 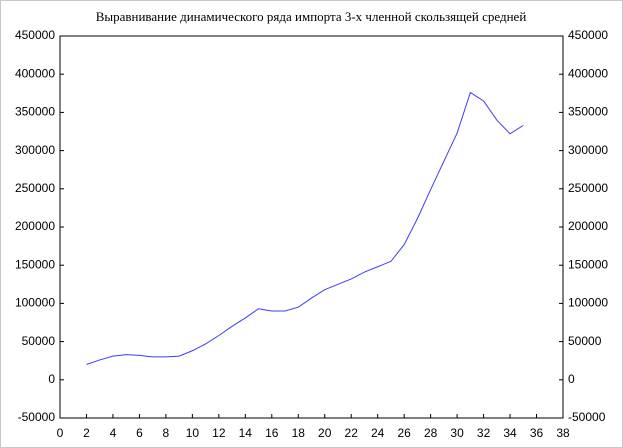 I want to click on x-tick-label: 4, so click(x=113, y=433).